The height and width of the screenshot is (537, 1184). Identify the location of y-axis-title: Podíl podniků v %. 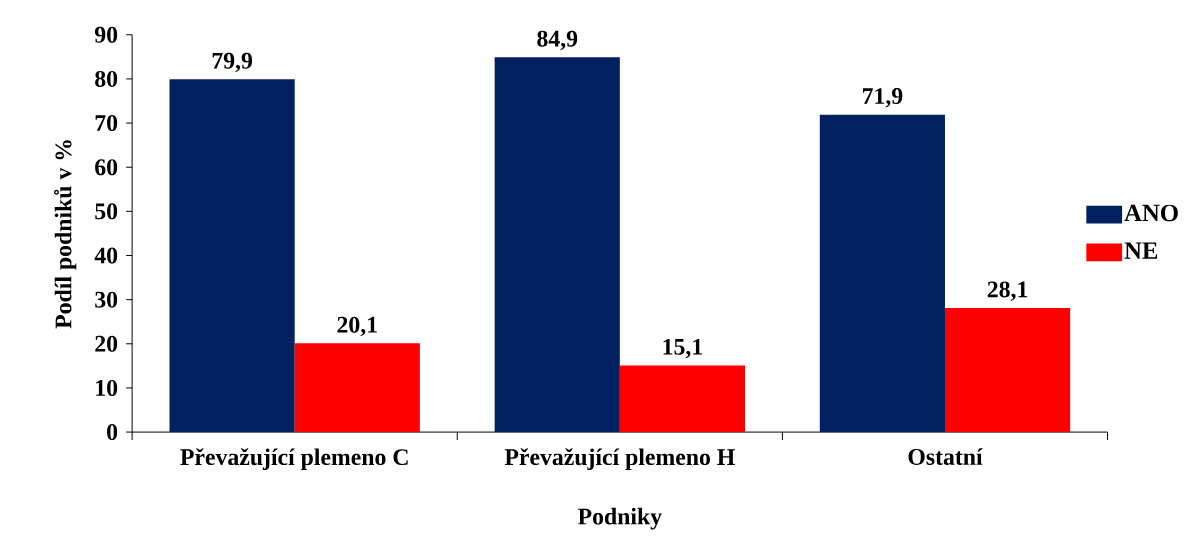
(65, 234).